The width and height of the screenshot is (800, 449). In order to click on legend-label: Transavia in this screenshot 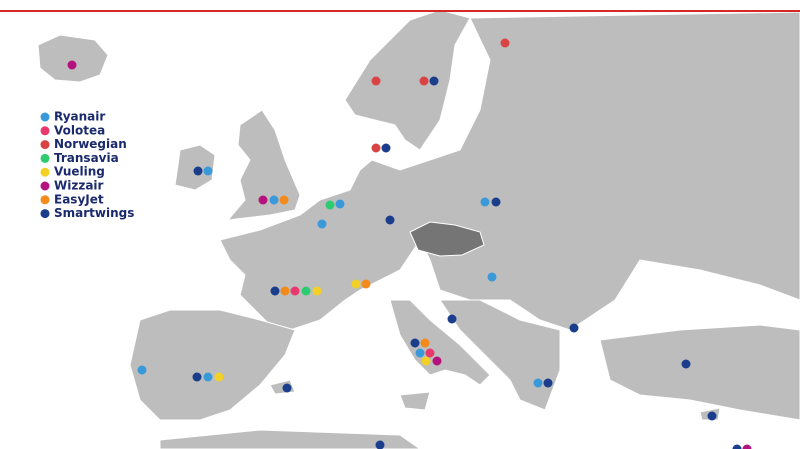, I will do `click(86, 158)`.